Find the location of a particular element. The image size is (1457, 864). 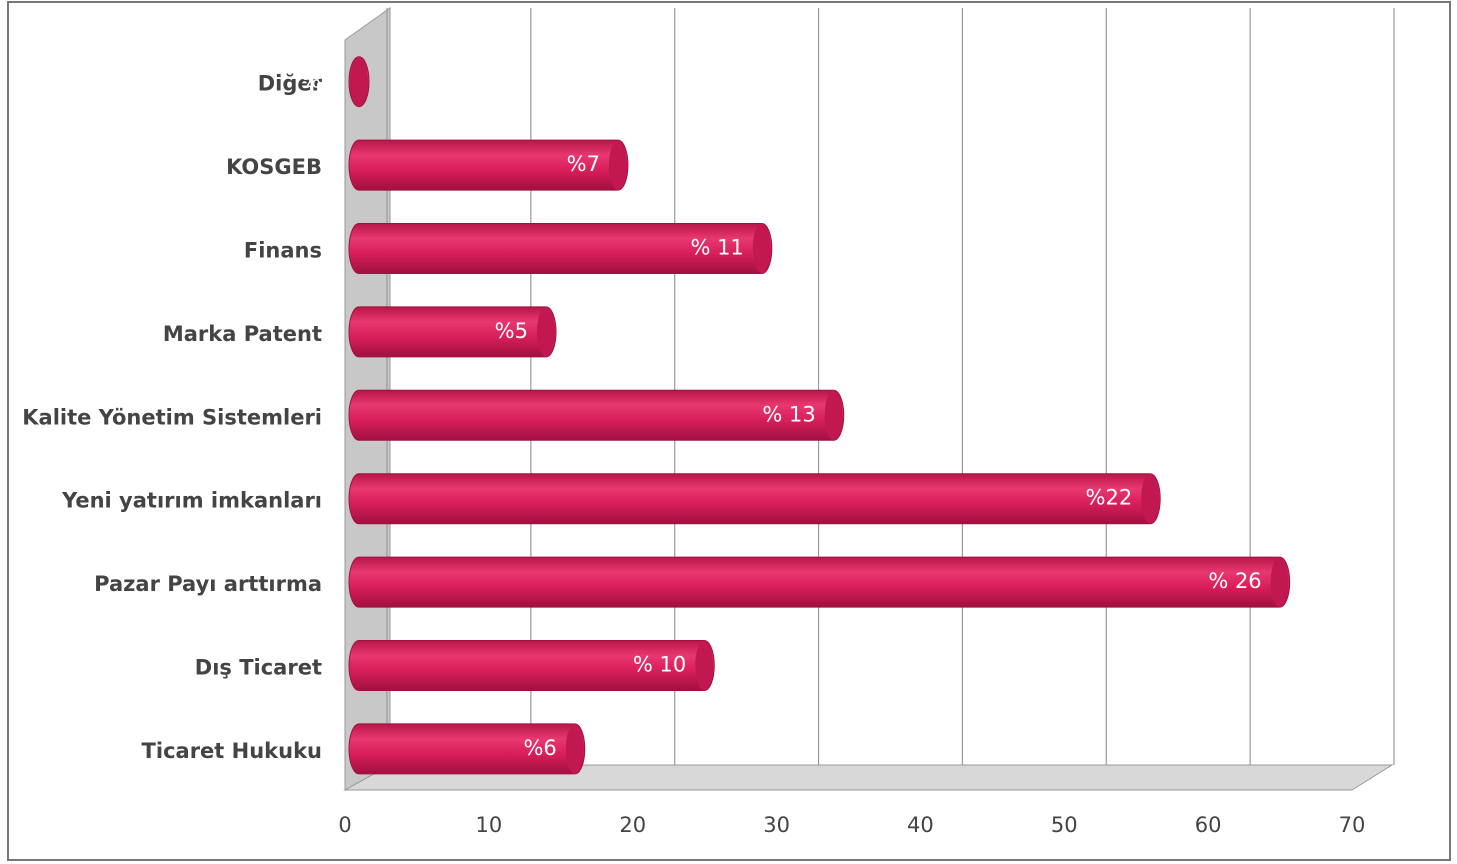

x-tick-label: 40 is located at coordinates (920, 825).